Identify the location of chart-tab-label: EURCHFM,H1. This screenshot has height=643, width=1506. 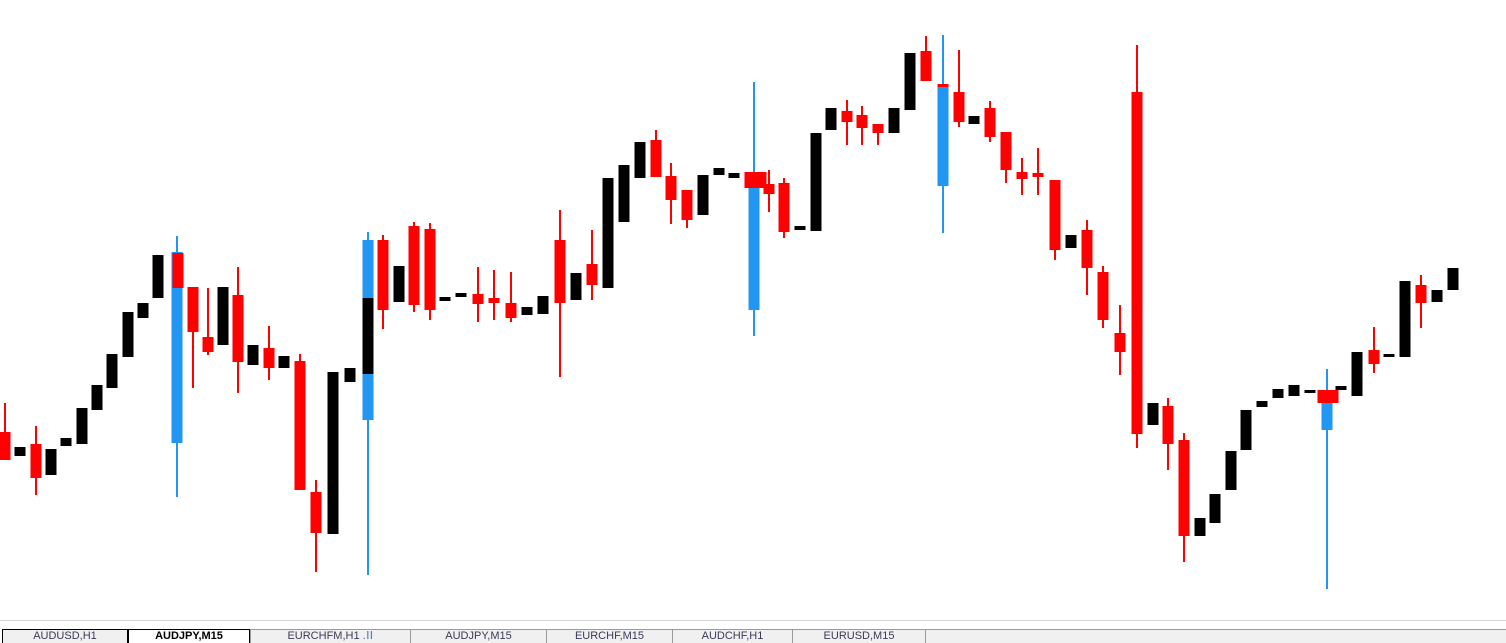
(323, 636).